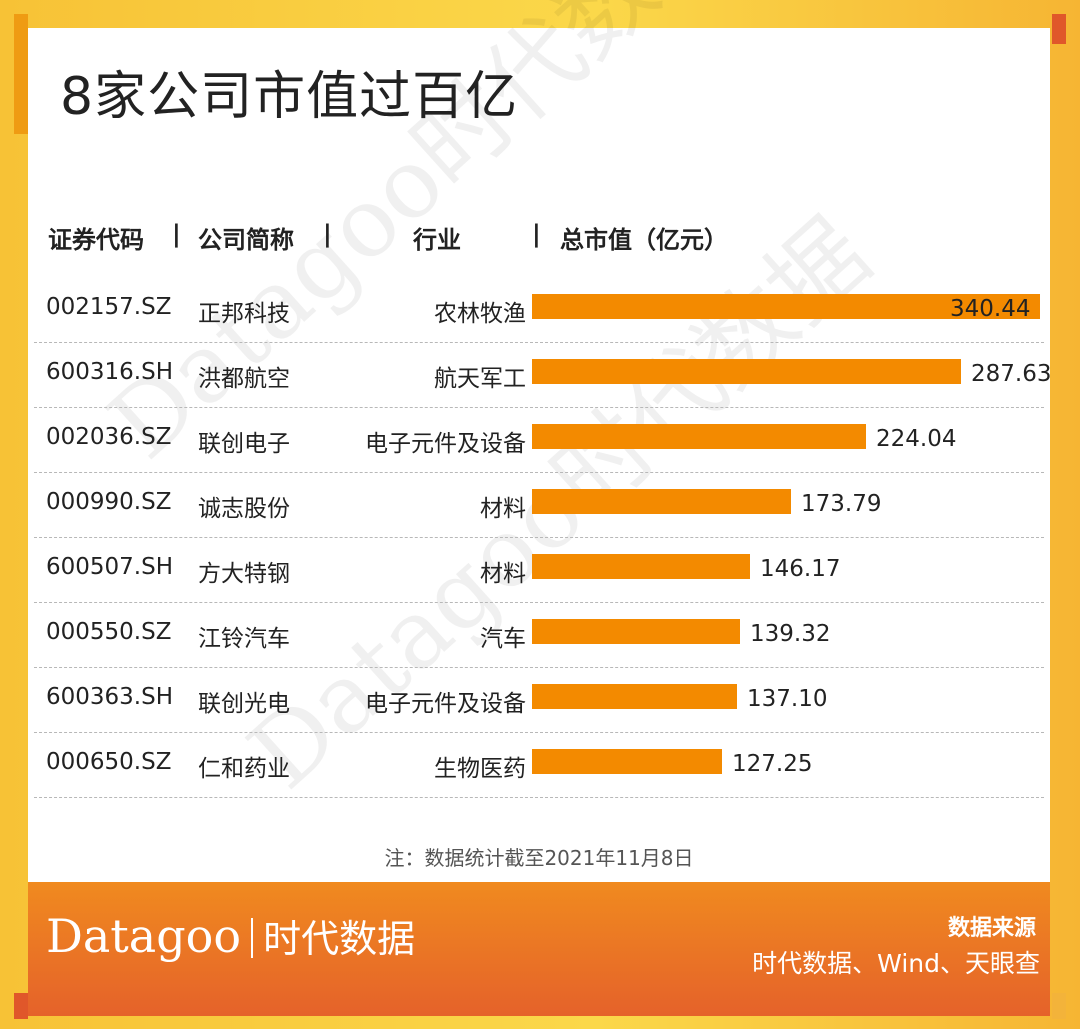 Image resolution: width=1080 pixels, height=1029 pixels. I want to click on source-title: 数据来源, so click(991, 928).